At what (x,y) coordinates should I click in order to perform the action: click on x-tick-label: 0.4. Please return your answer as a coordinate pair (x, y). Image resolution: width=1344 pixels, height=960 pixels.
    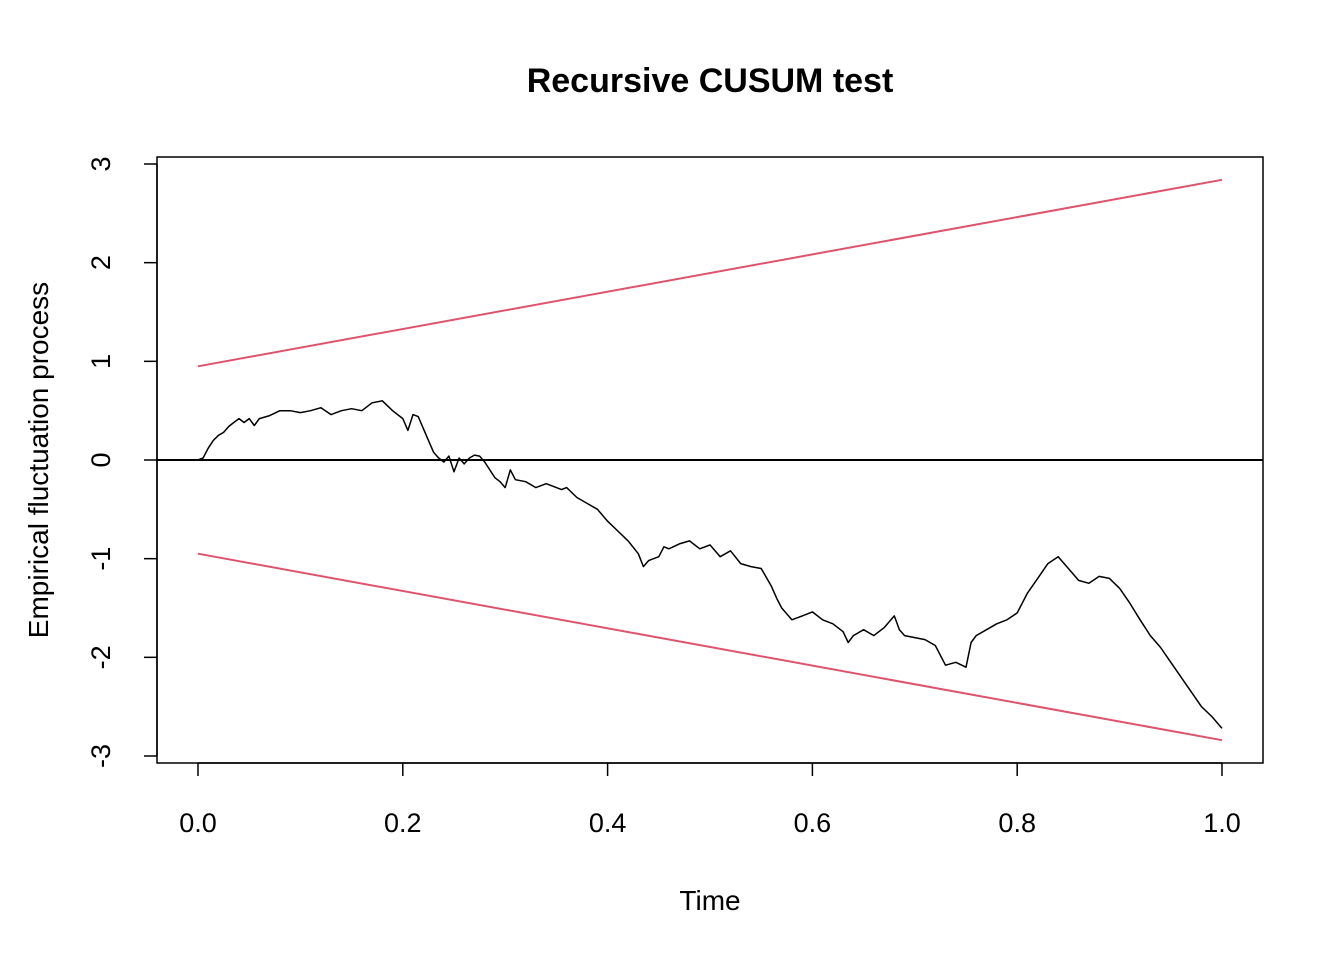
    Looking at the image, I should click on (608, 823).